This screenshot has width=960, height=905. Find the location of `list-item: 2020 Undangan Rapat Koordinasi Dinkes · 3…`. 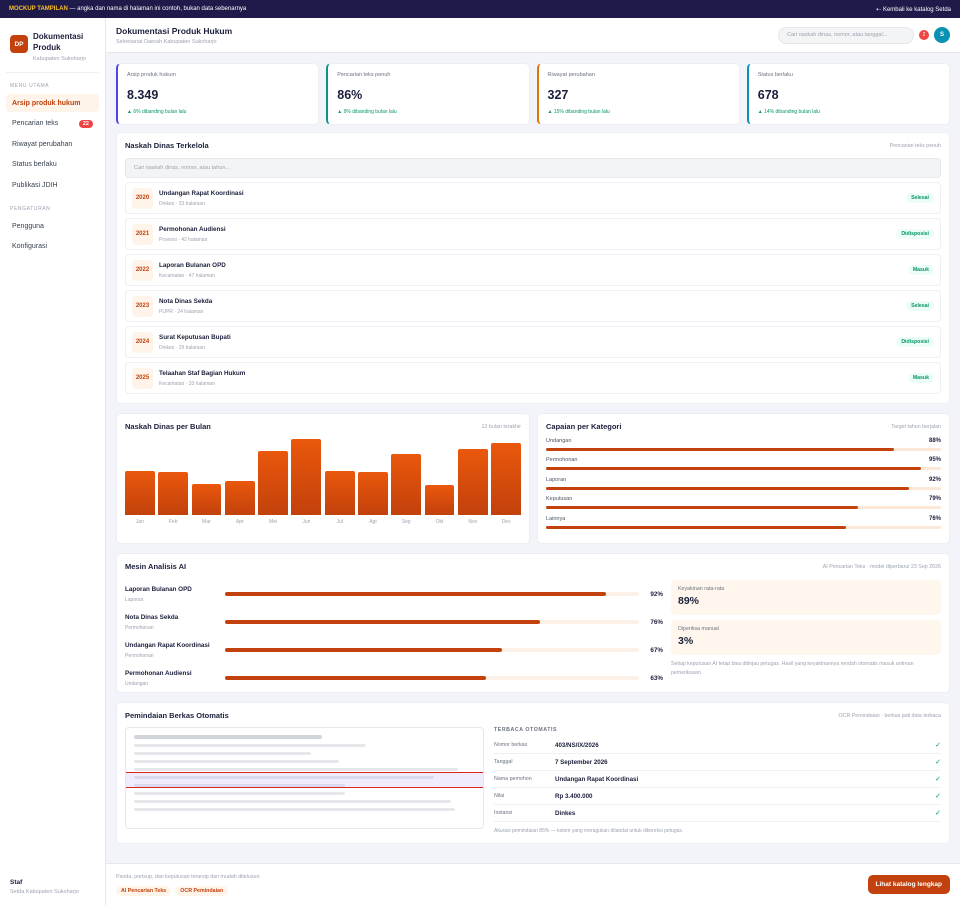

list-item: 2020 Undangan Rapat Koordinasi Dinkes · 3… is located at coordinates (533, 198).